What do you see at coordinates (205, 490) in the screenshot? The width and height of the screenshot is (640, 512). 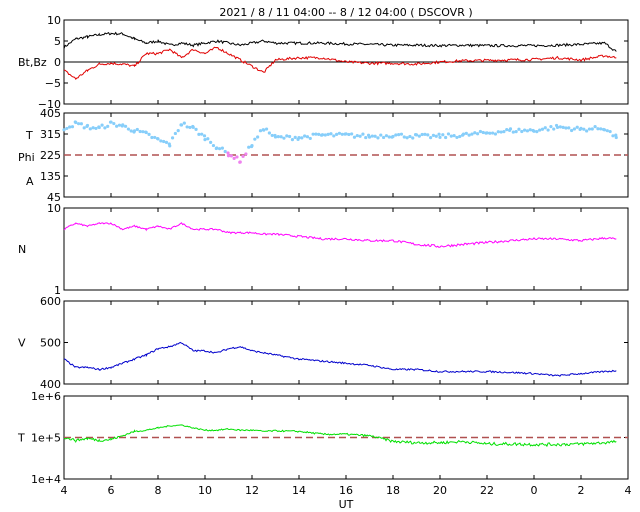 I see `x-tick-label: 10` at bounding box center [205, 490].